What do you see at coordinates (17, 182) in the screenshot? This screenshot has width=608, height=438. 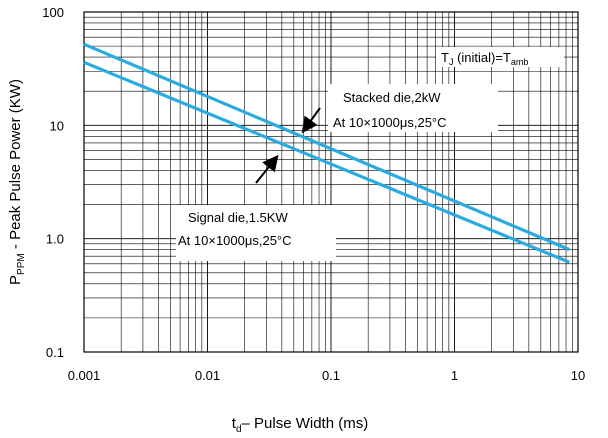 I see `y-axis-label: PPPM - Peak Pulse Power (KW)` at bounding box center [17, 182].